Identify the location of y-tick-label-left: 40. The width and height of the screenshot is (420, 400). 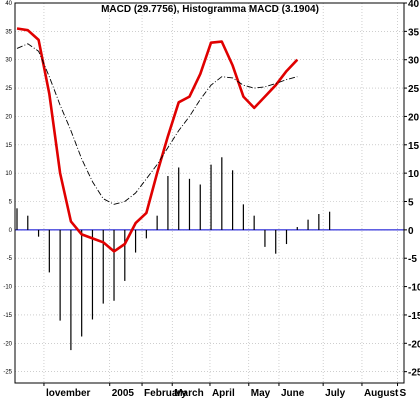
(8, 4).